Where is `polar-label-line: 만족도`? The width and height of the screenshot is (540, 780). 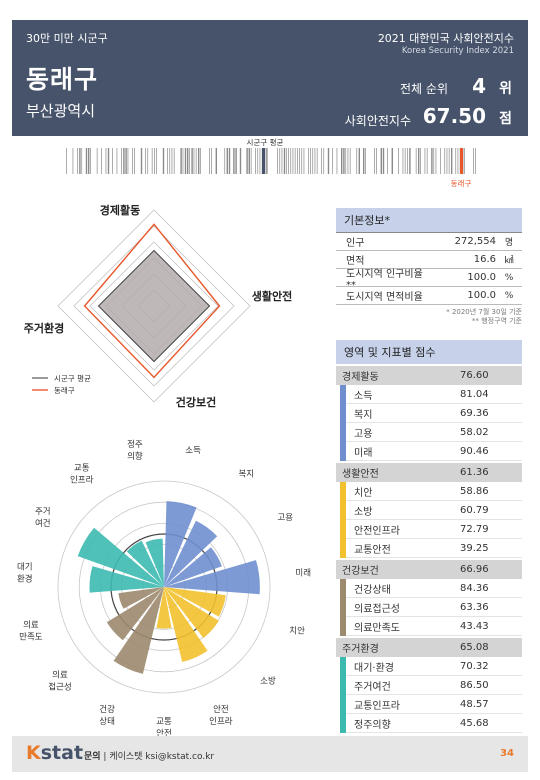 polar-label-line: 만족도 is located at coordinates (31, 637).